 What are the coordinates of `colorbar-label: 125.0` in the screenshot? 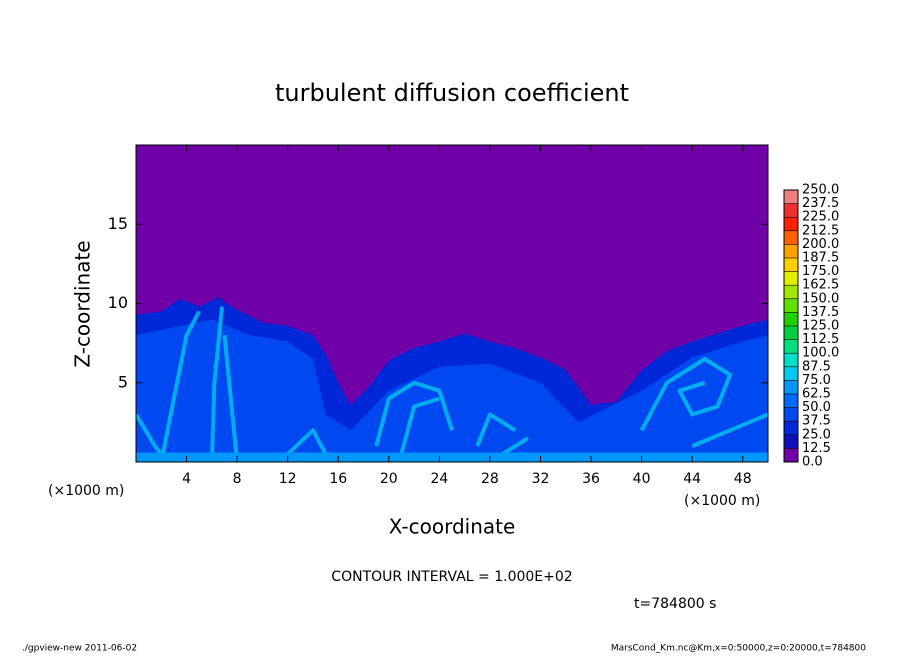 It's located at (820, 326).